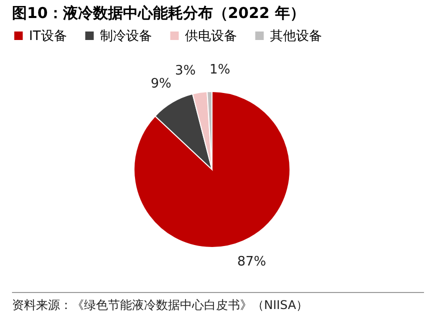  Describe the element at coordinates (251, 262) in the screenshot. I see `data-label: 87%` at that location.